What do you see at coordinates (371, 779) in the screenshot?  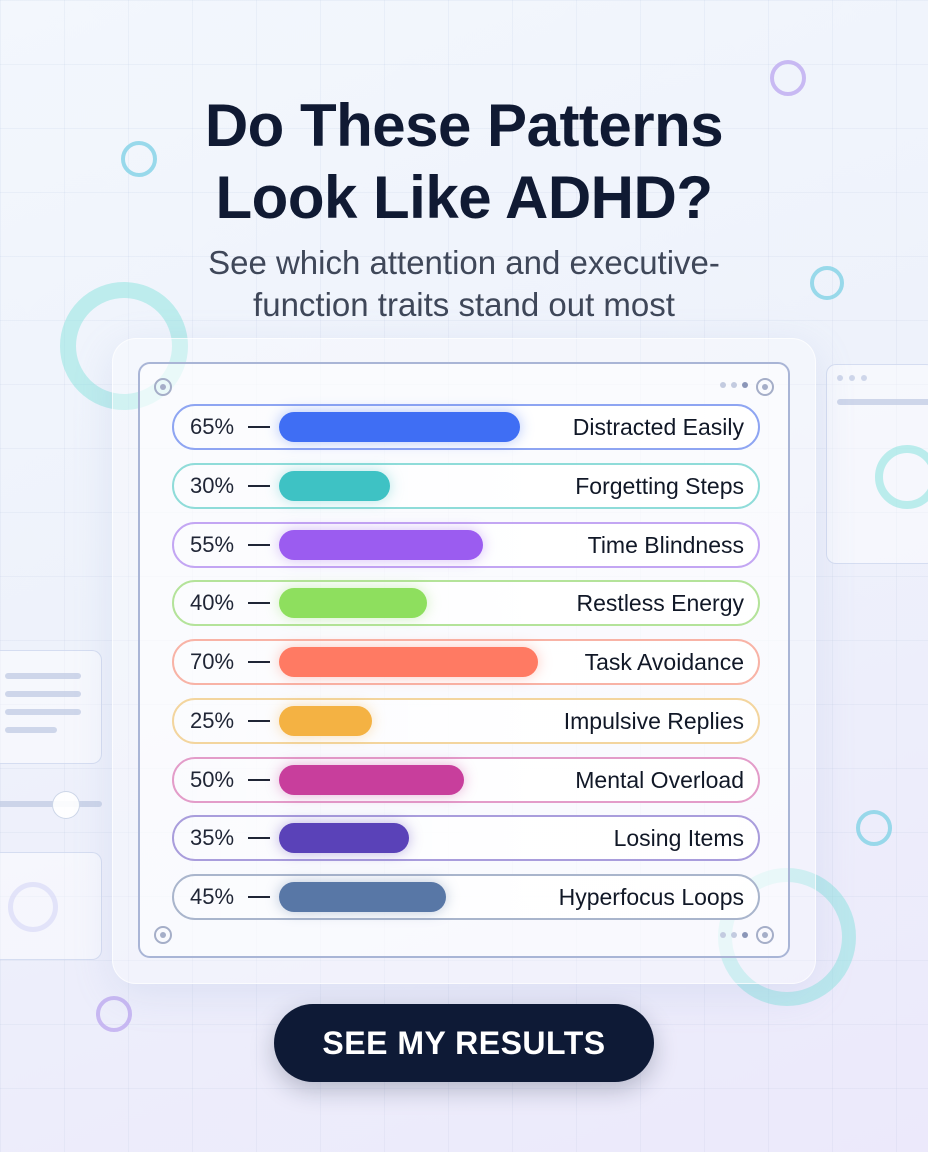 I see `bar-mental-overload` at bounding box center [371, 779].